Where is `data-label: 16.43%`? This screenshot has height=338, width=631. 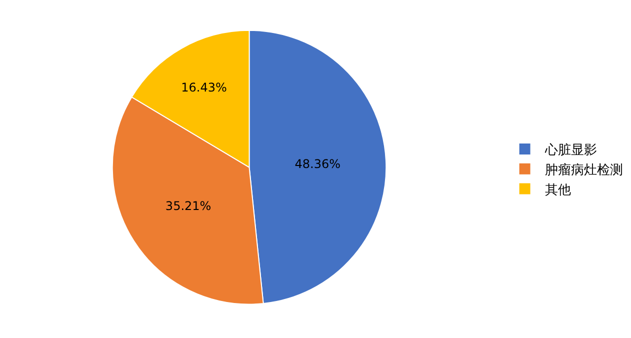 data-label: 16.43% is located at coordinates (204, 87).